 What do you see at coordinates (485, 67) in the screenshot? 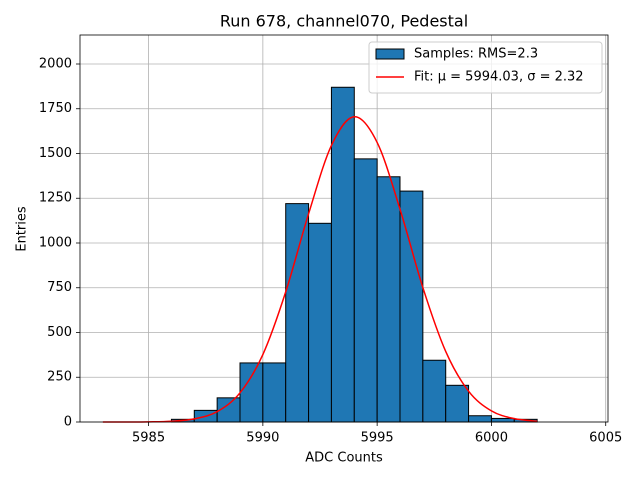
I see `legend-box` at bounding box center [485, 67].